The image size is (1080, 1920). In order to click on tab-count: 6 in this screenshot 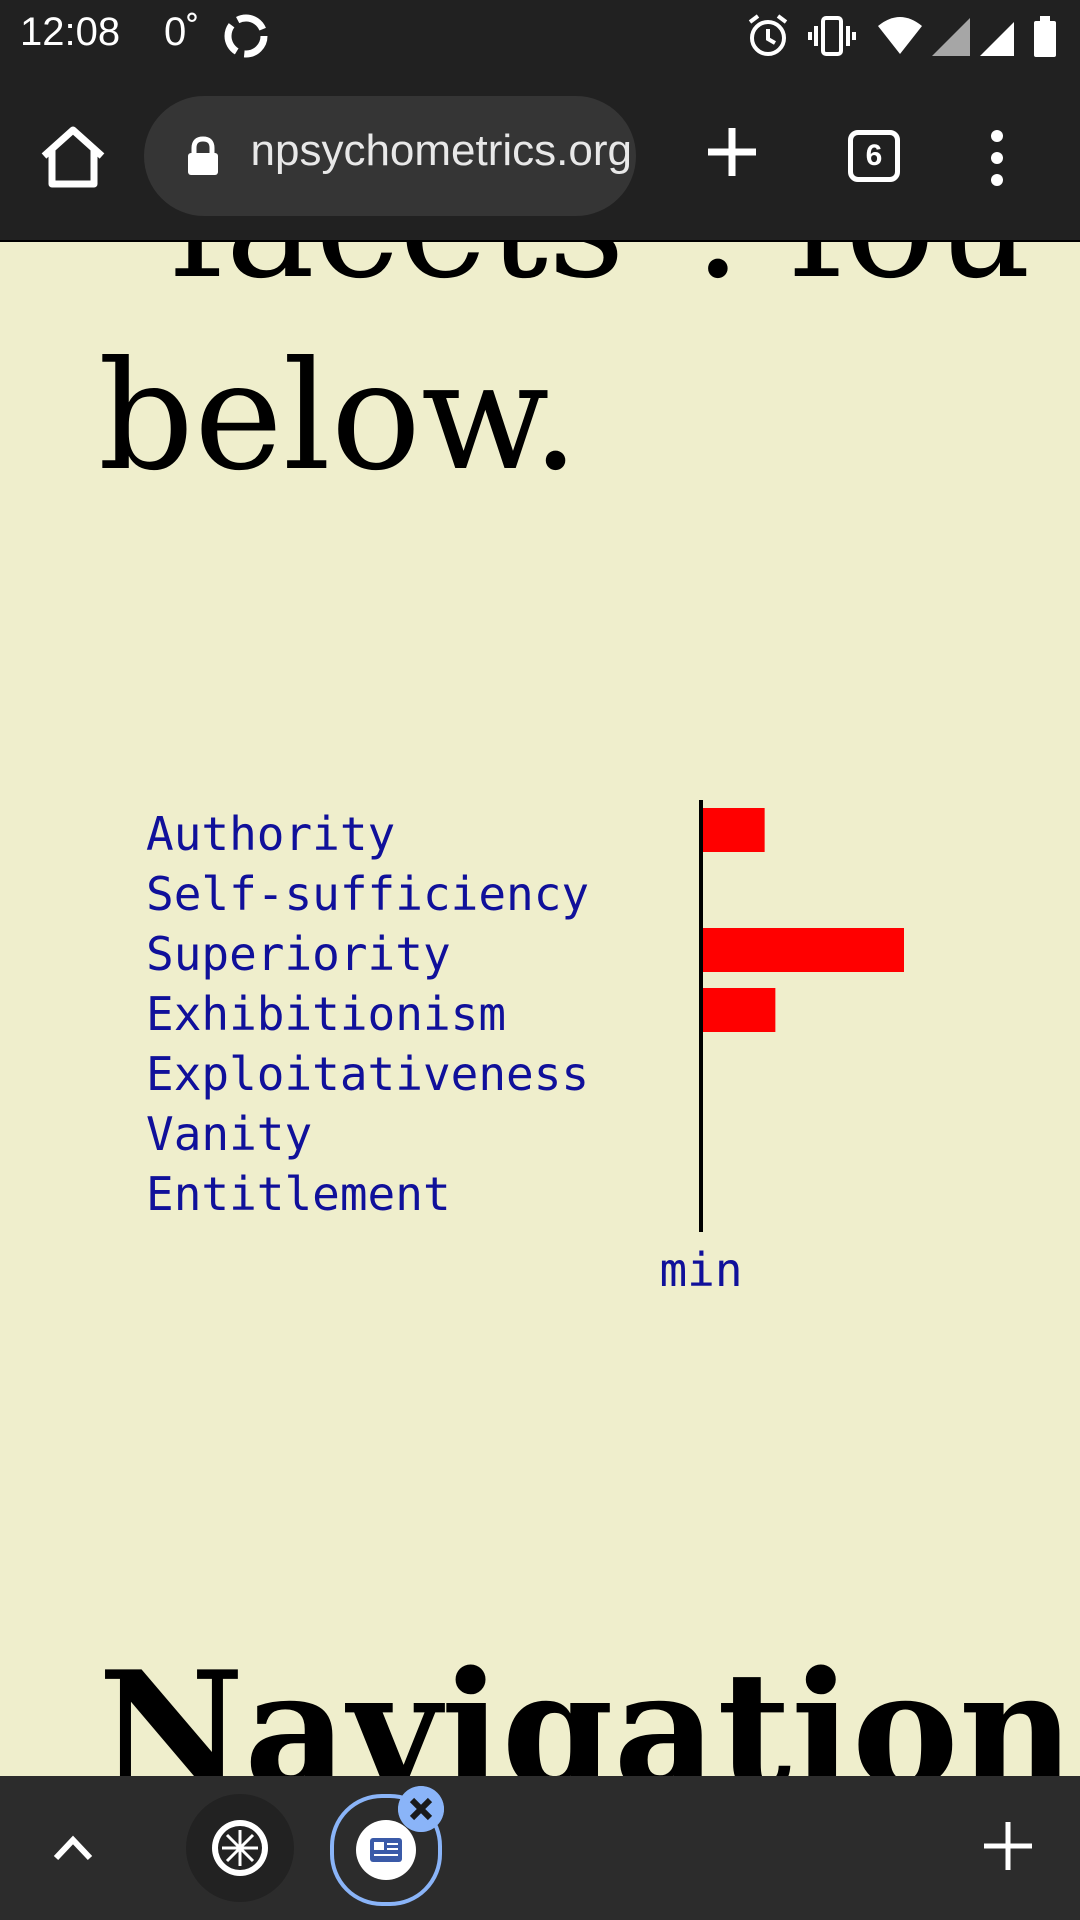, I will do `click(874, 155)`.